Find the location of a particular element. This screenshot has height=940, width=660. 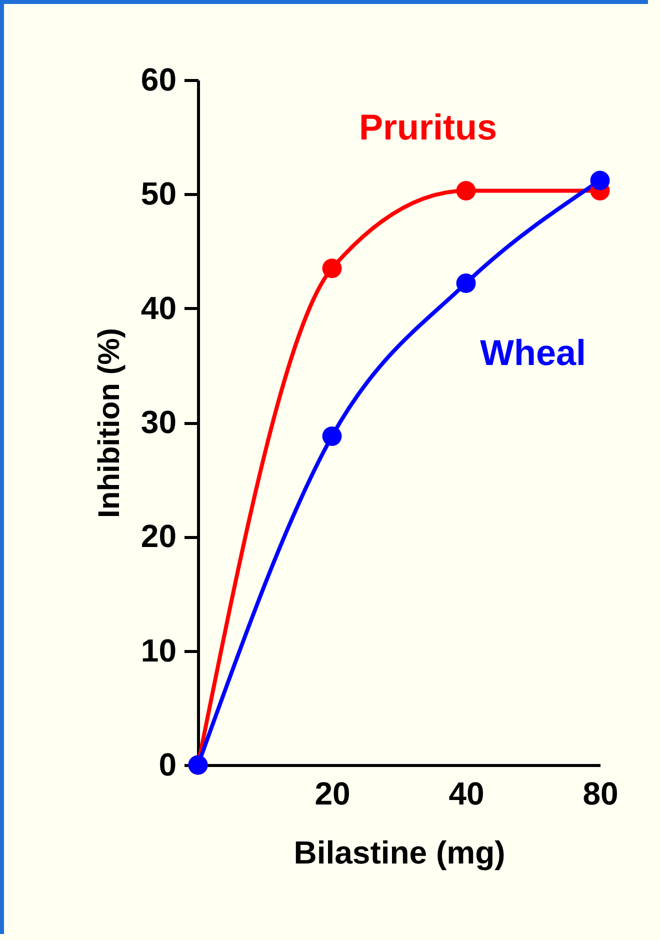

x-tick-label: 80 is located at coordinates (600, 794).